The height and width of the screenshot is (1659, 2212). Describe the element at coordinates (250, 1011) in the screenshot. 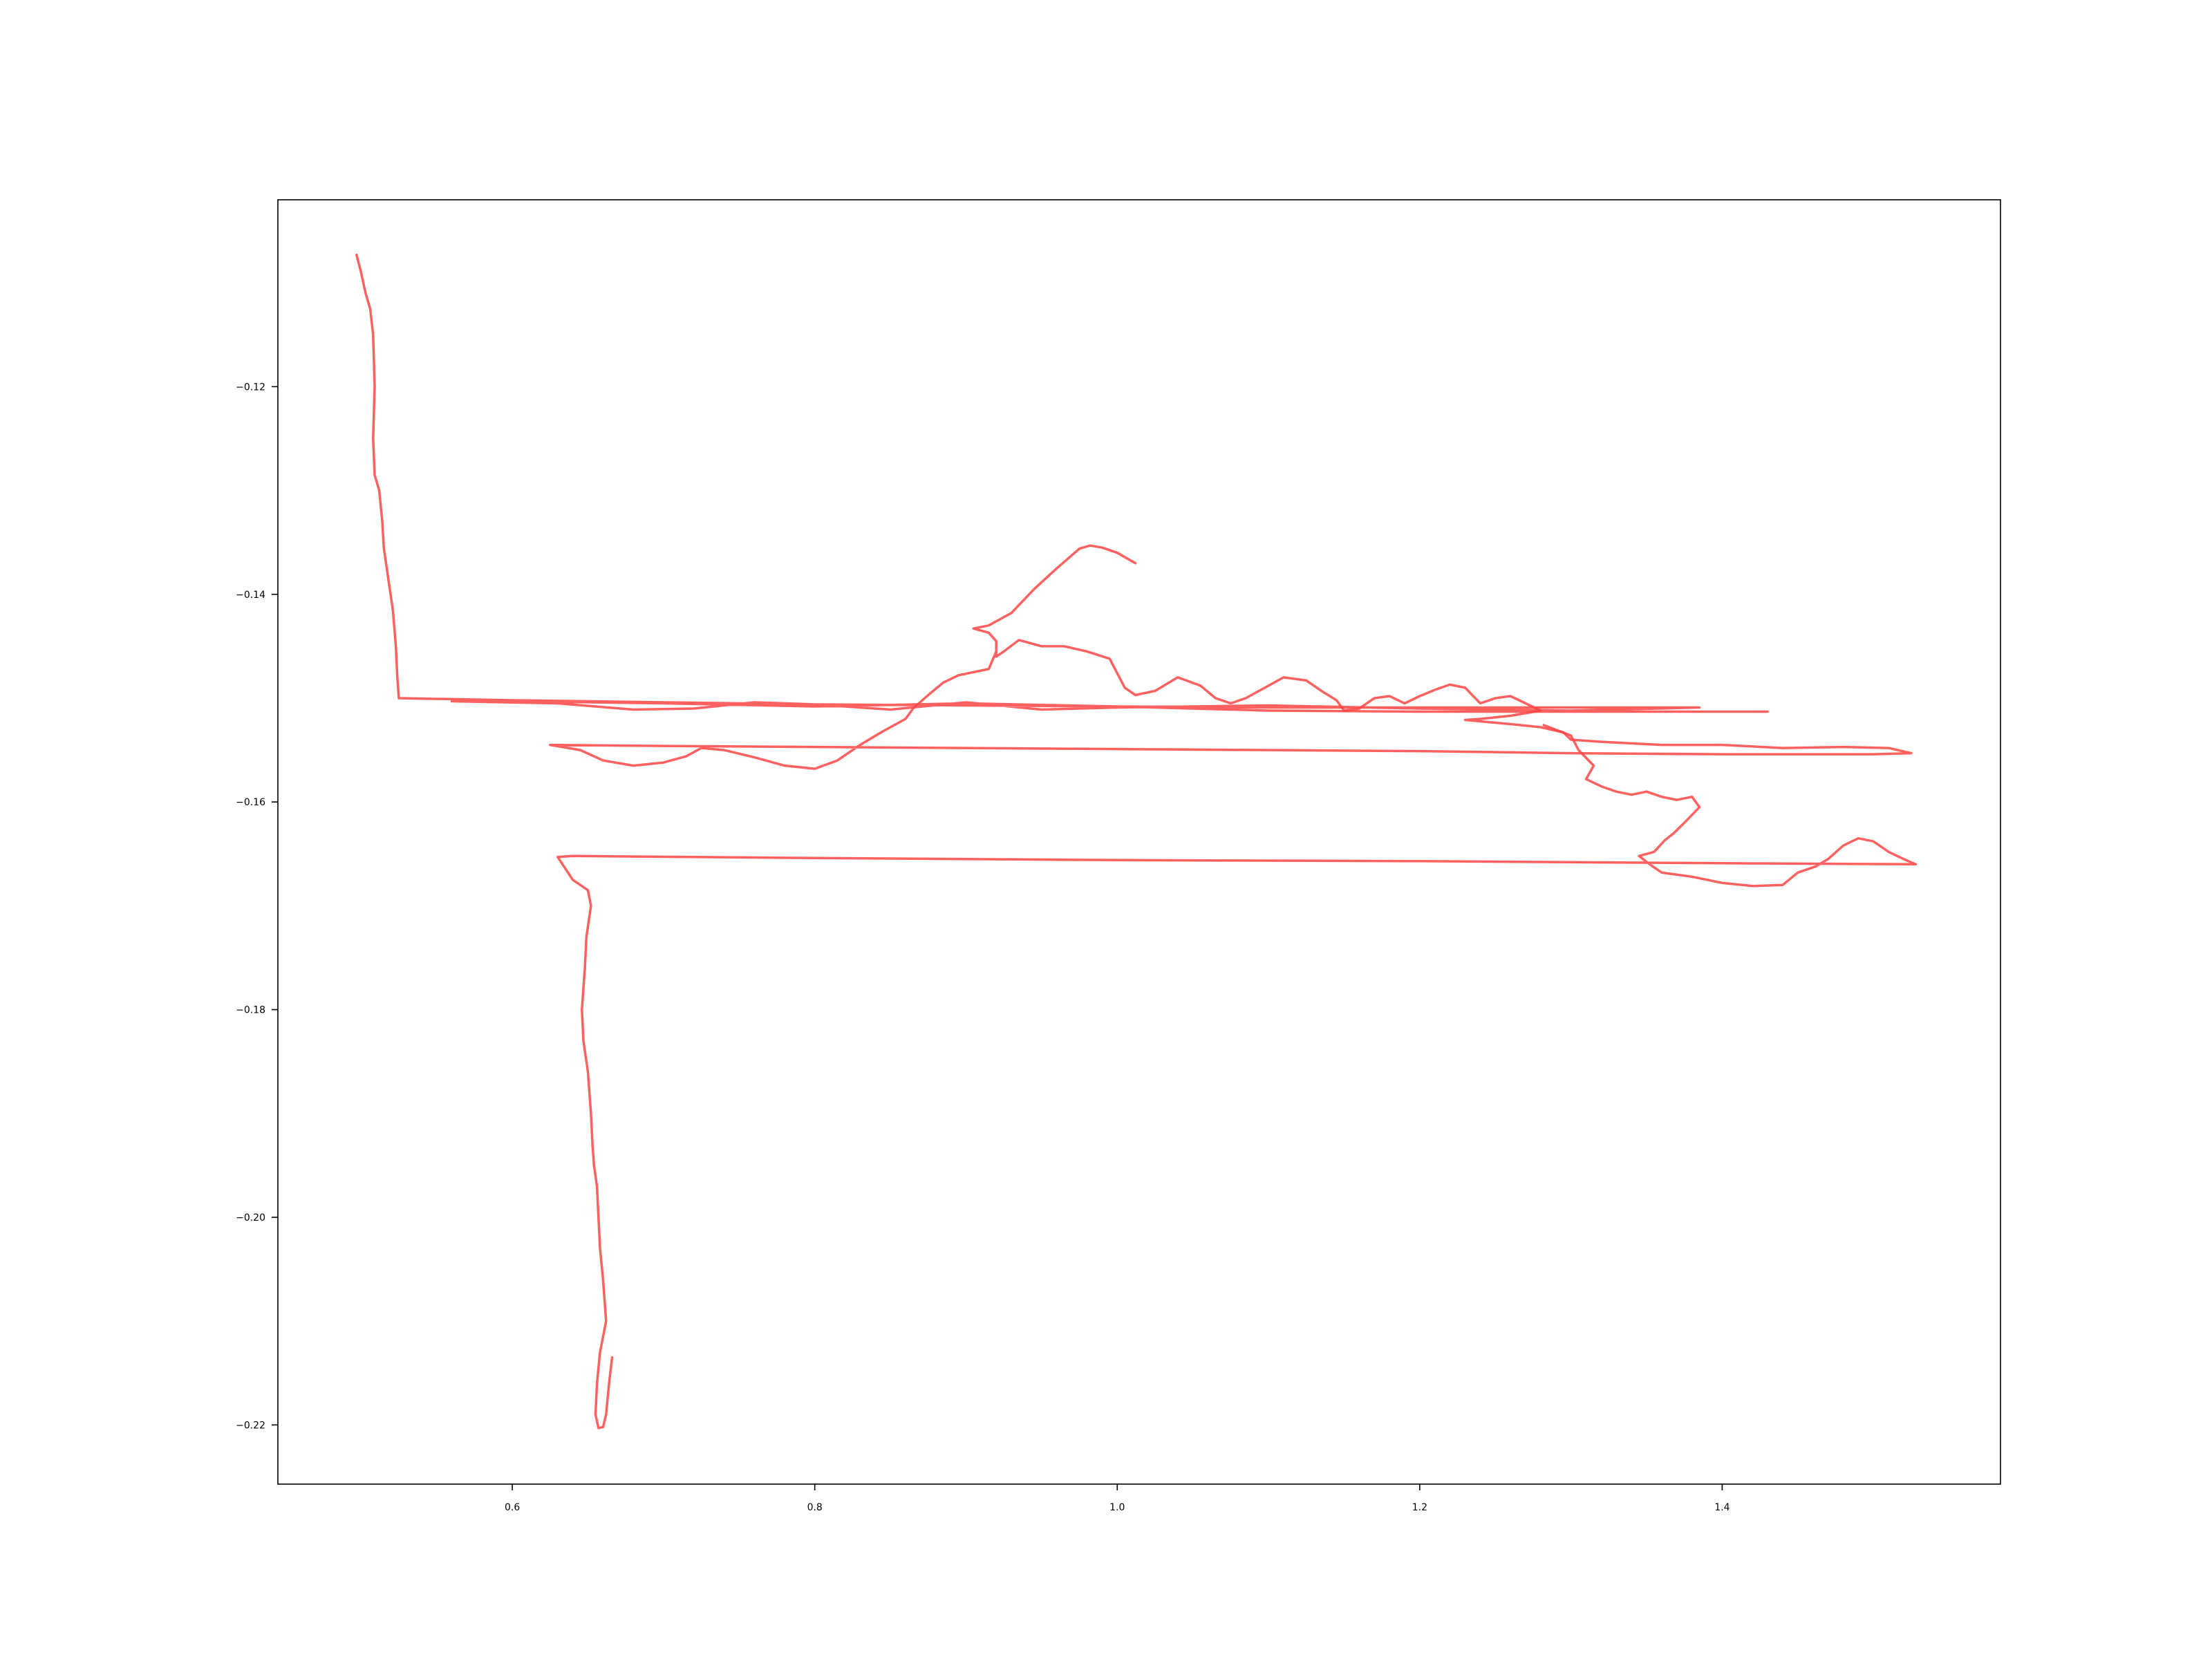

I see `y-tick-label: −0.18` at that location.